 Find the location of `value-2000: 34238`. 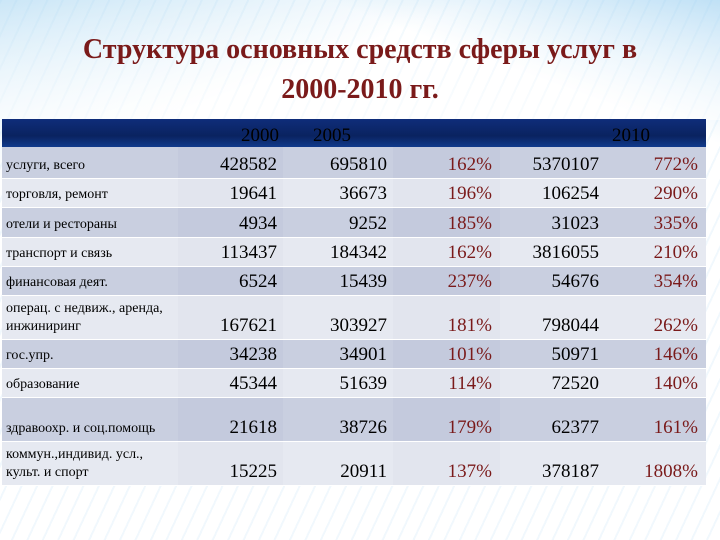

value-2000: 34238 is located at coordinates (230, 354).